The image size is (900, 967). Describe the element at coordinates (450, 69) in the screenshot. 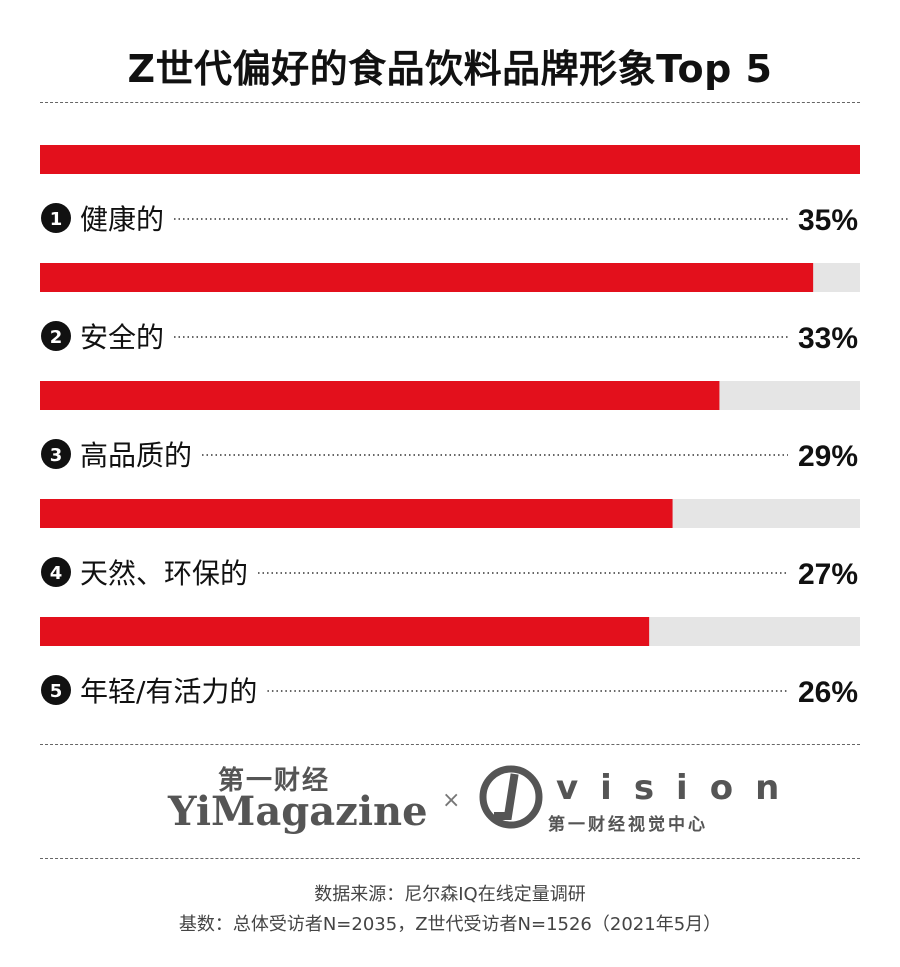

I see `chart-title: Z世代偏好的食品饮料品牌形象Top 5` at that location.